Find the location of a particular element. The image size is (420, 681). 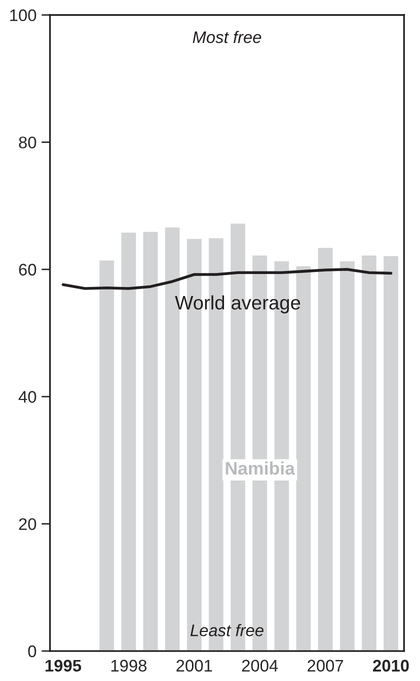

x-tick-label: 2001 is located at coordinates (194, 666).